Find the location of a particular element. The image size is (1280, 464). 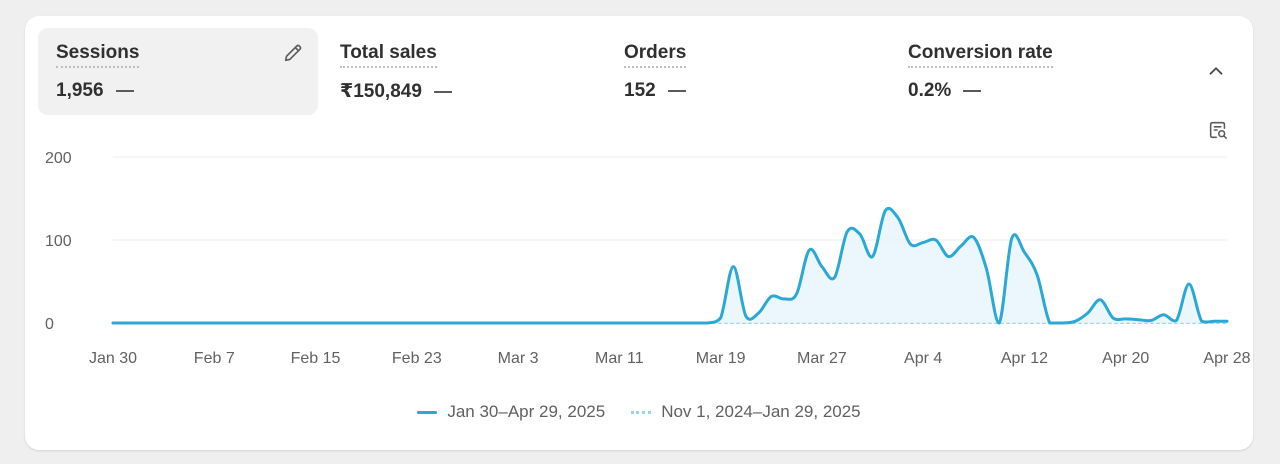

metric-tab-total-sales: Total sales ₹150,849 is located at coordinates (462, 71).